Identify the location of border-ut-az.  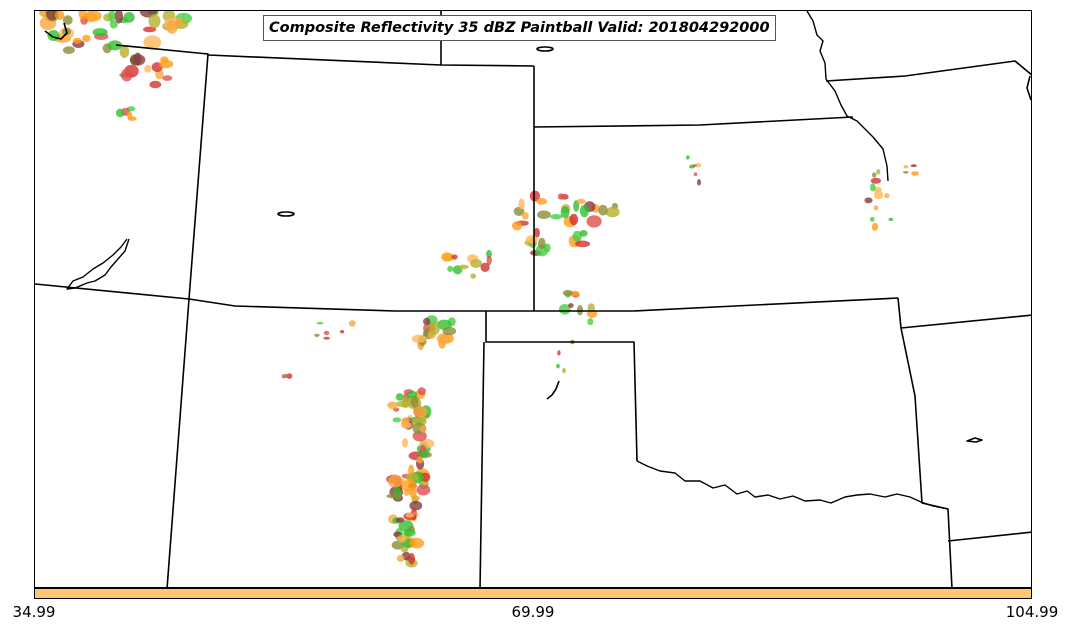
(284, 297).